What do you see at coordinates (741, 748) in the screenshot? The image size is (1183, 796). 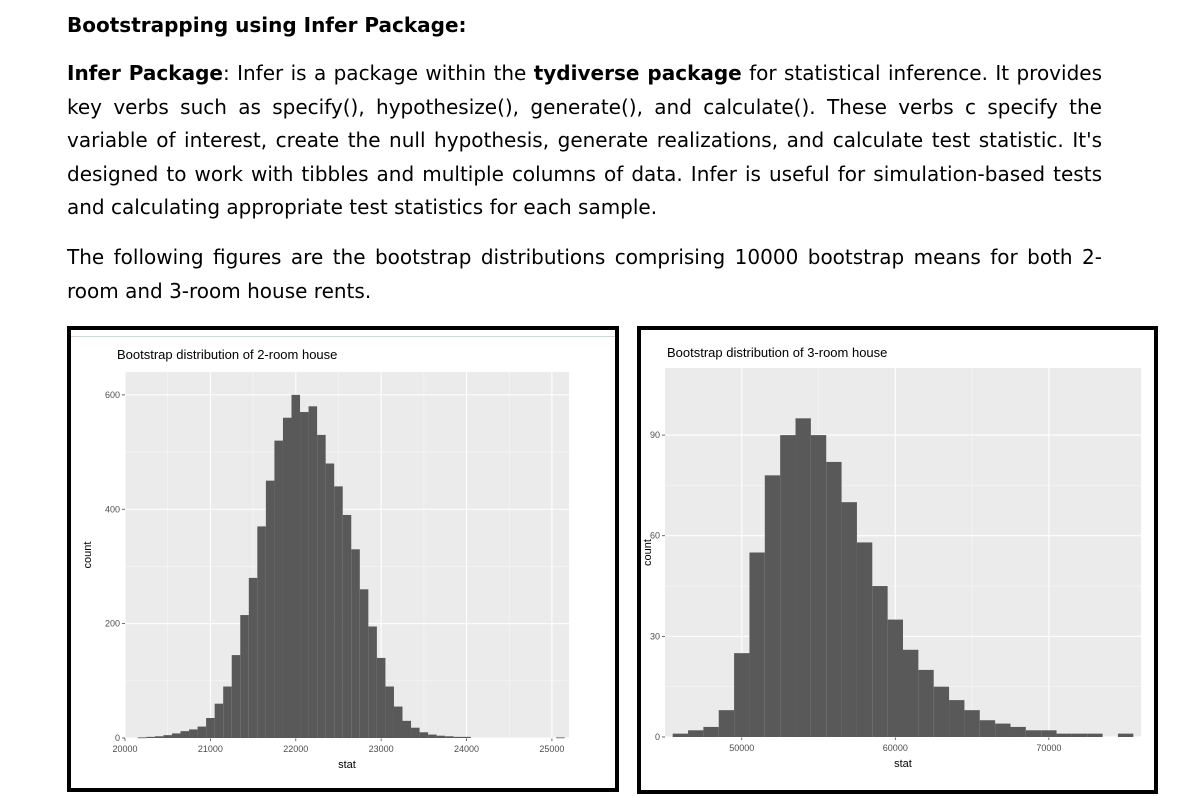 I see `x-tick-label: 50000` at bounding box center [741, 748].